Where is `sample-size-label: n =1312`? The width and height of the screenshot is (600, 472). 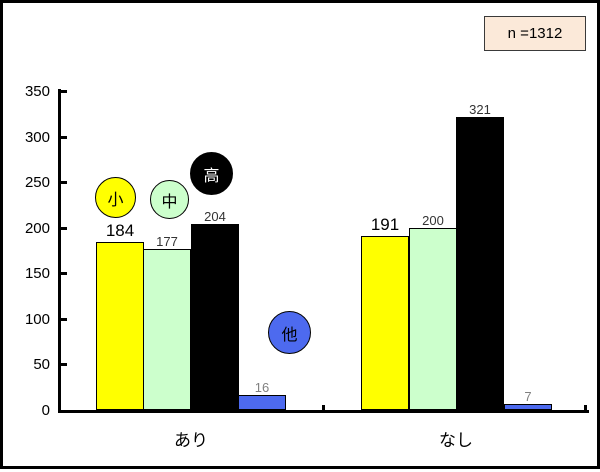 sample-size-label: n =1312 is located at coordinates (535, 33).